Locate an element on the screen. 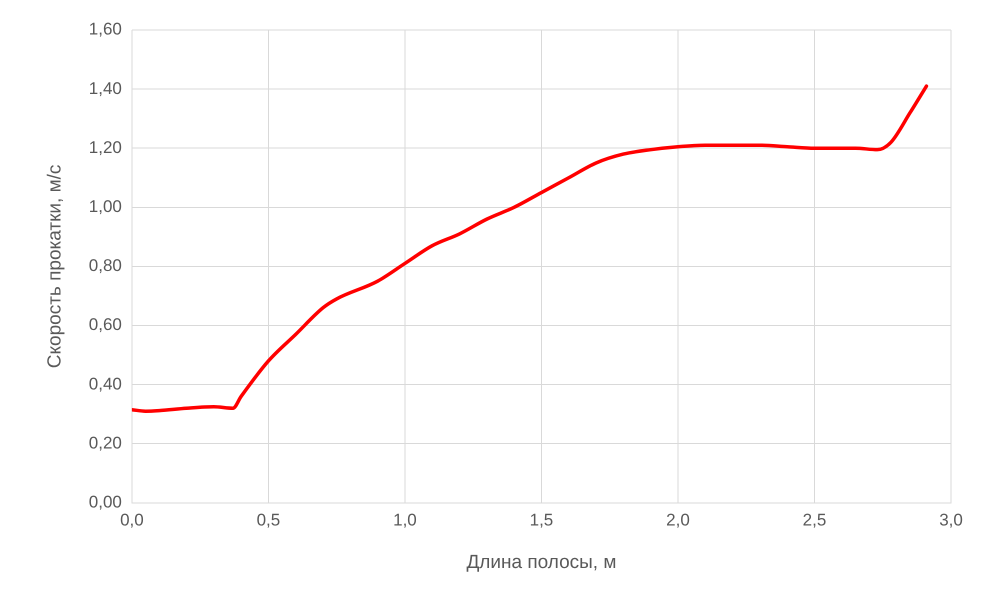 The width and height of the screenshot is (985, 593). x-tick-label: 2,0 is located at coordinates (678, 520).